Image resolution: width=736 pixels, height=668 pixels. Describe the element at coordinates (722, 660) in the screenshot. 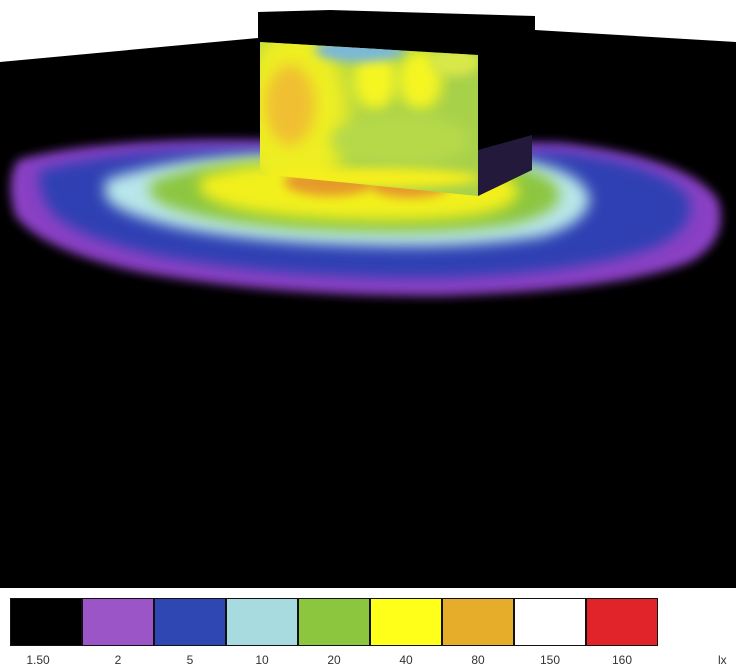

I see `legend-unit: lx` at that location.